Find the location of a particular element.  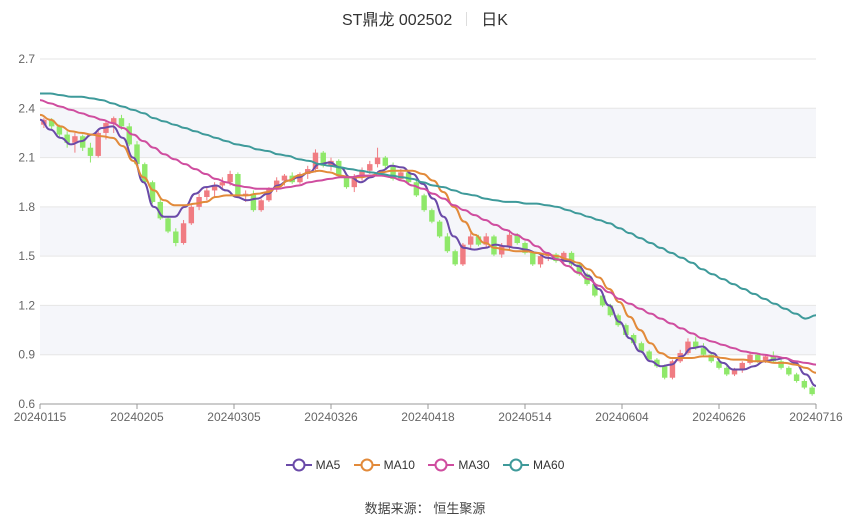

legend-ma5: MA5 is located at coordinates (313, 465).